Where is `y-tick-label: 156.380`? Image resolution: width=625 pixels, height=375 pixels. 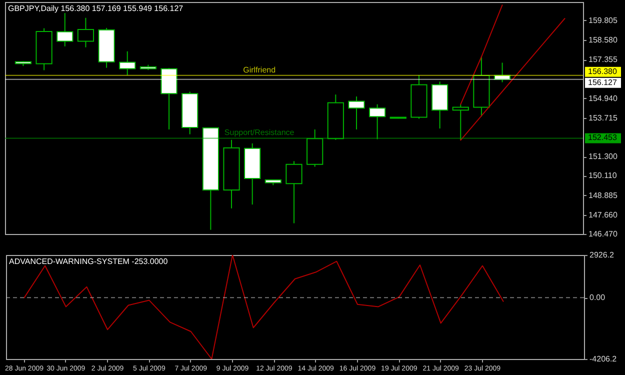 y-tick-label: 156.380 is located at coordinates (603, 71).